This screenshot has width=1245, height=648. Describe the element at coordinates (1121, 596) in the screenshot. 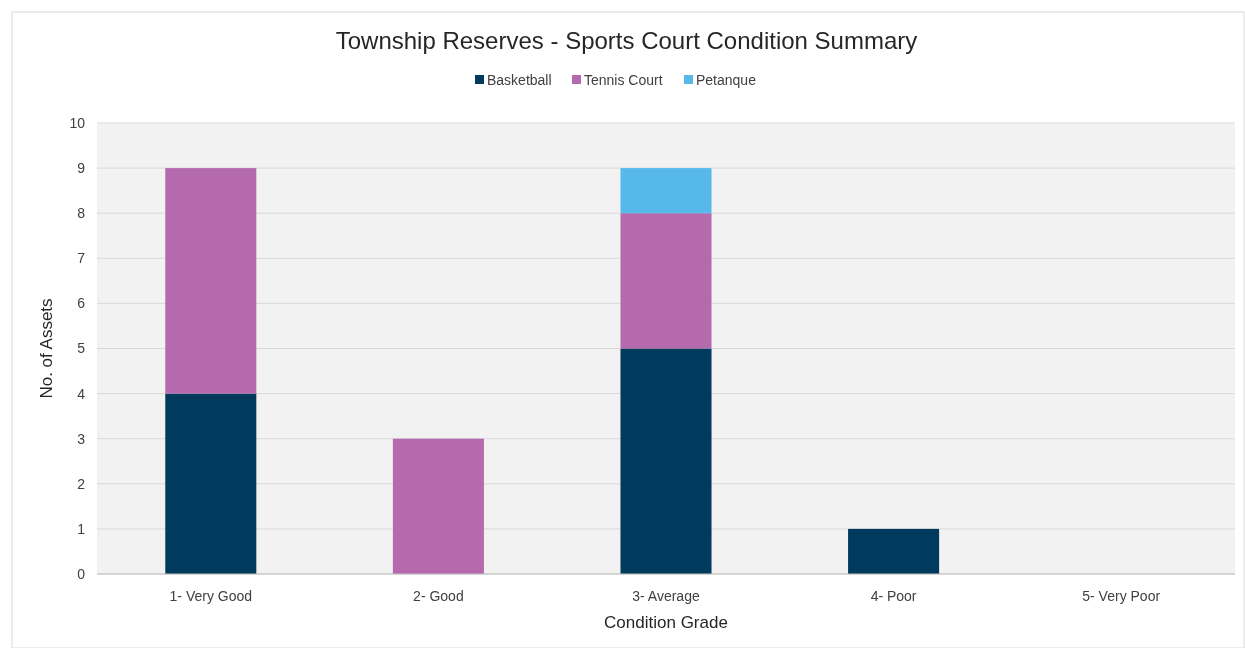

I see `x-tick-label: 5- Very Poor` at that location.